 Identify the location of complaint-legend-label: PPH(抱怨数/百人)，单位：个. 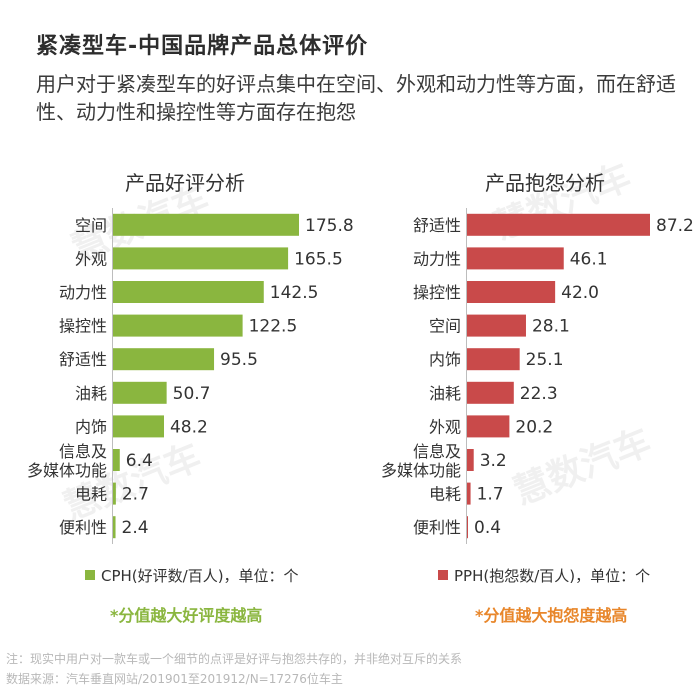
(552, 576).